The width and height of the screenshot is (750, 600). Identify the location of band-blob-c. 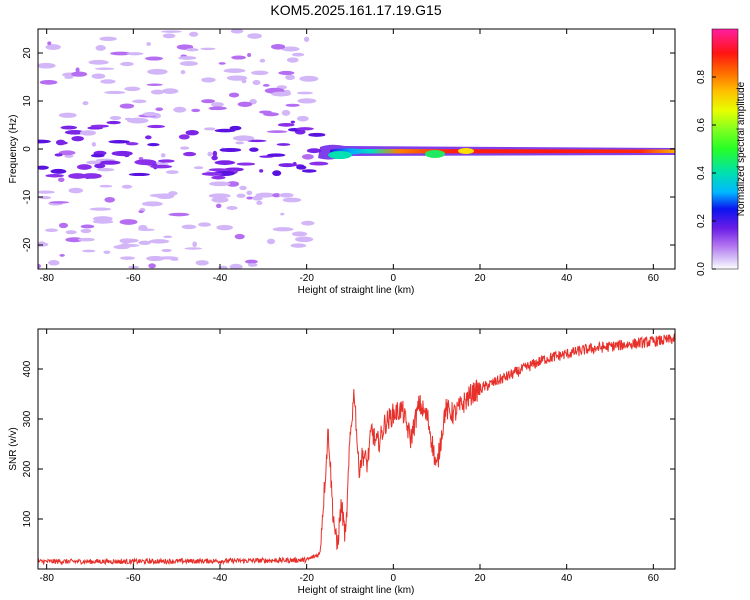
(466, 151).